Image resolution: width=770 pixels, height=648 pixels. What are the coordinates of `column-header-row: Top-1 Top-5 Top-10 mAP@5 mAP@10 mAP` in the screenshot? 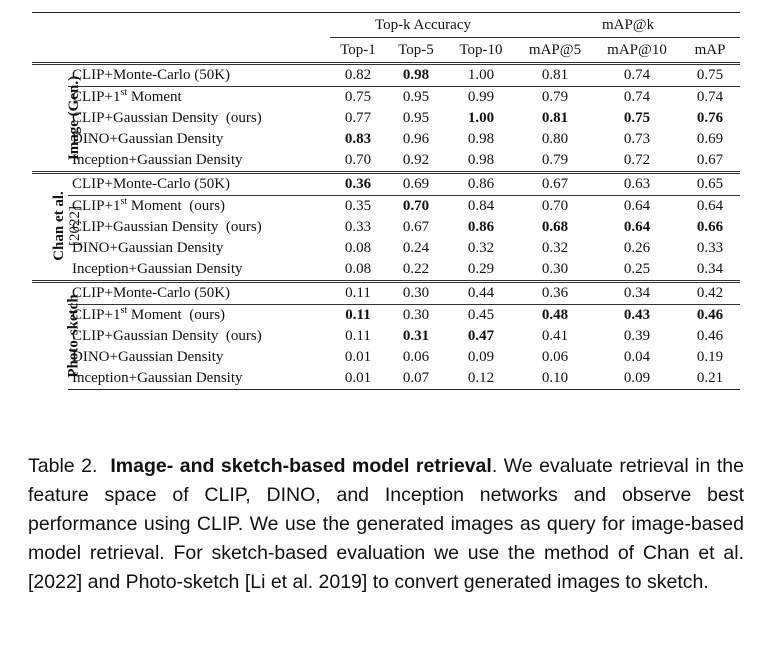 It's located at (386, 51).